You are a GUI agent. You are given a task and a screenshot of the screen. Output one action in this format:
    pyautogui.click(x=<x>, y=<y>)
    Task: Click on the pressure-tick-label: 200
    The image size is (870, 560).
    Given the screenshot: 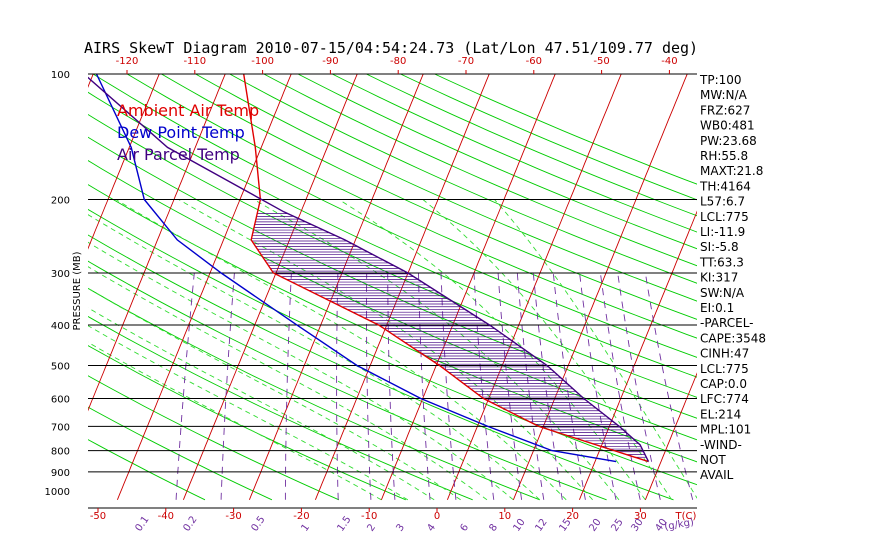 What is the action you would take?
    pyautogui.click(x=60, y=201)
    